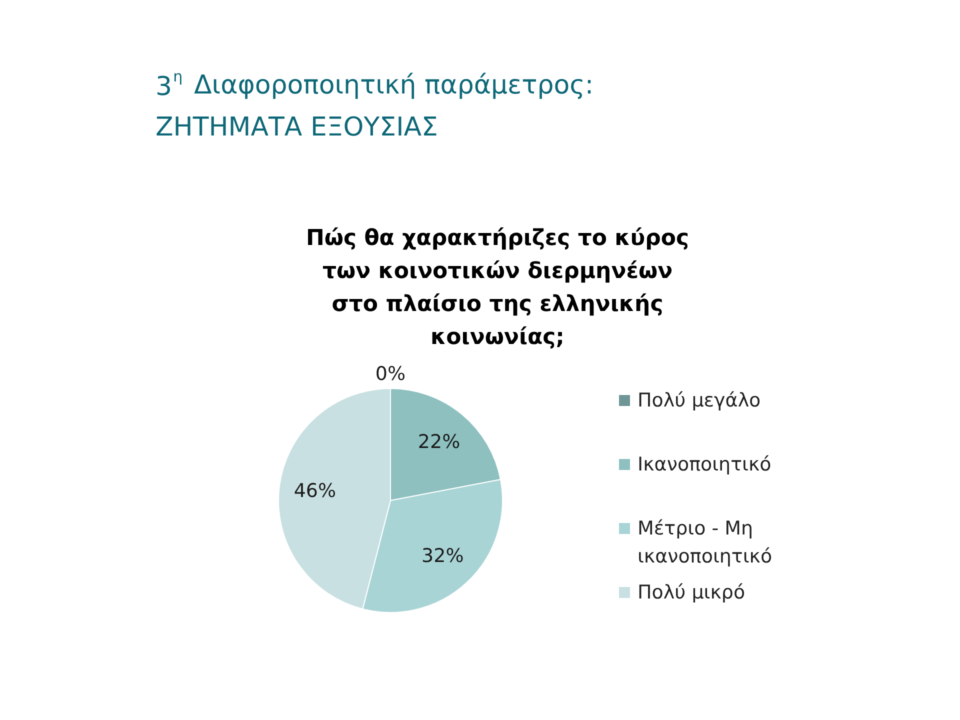 This screenshot has width=960, height=720. What do you see at coordinates (297, 127) in the screenshot?
I see `text: ΖΗΤΗΜΑΤΑ ΕΞΟΥΣΙΑΣ` at bounding box center [297, 127].